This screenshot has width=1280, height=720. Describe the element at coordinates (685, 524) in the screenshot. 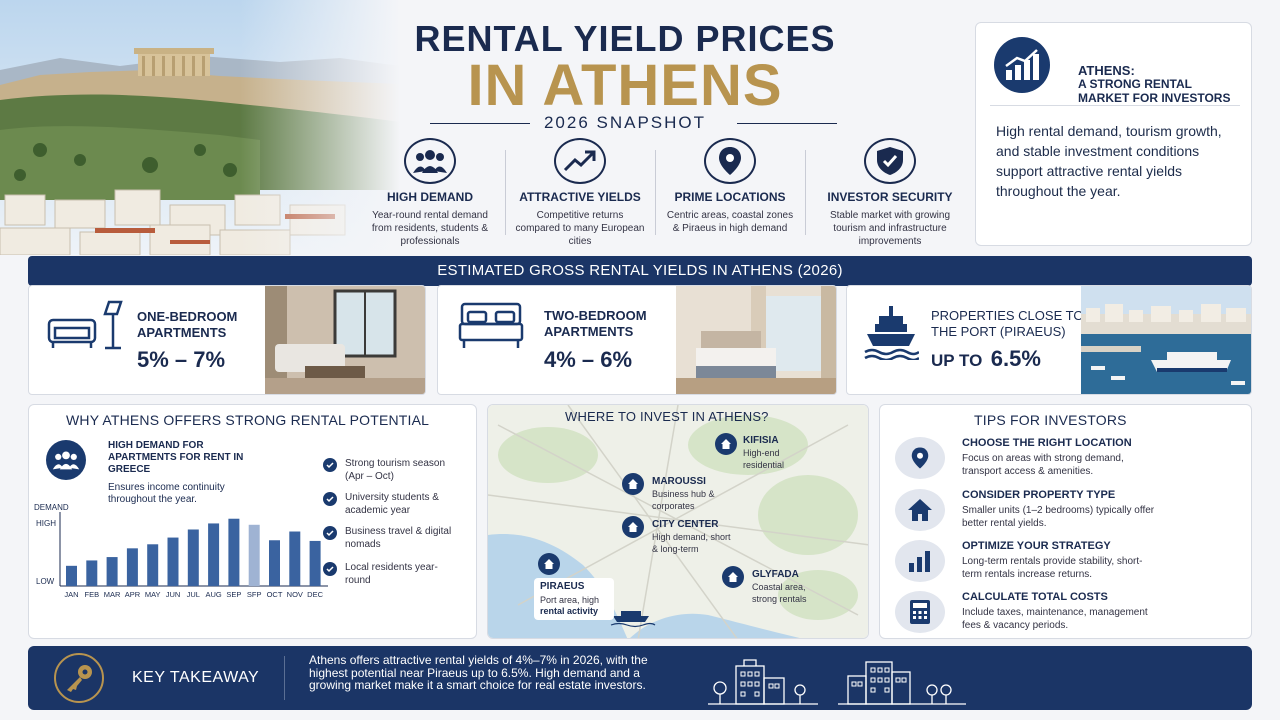

I see `map-place-name: CITY CENTER` at that location.